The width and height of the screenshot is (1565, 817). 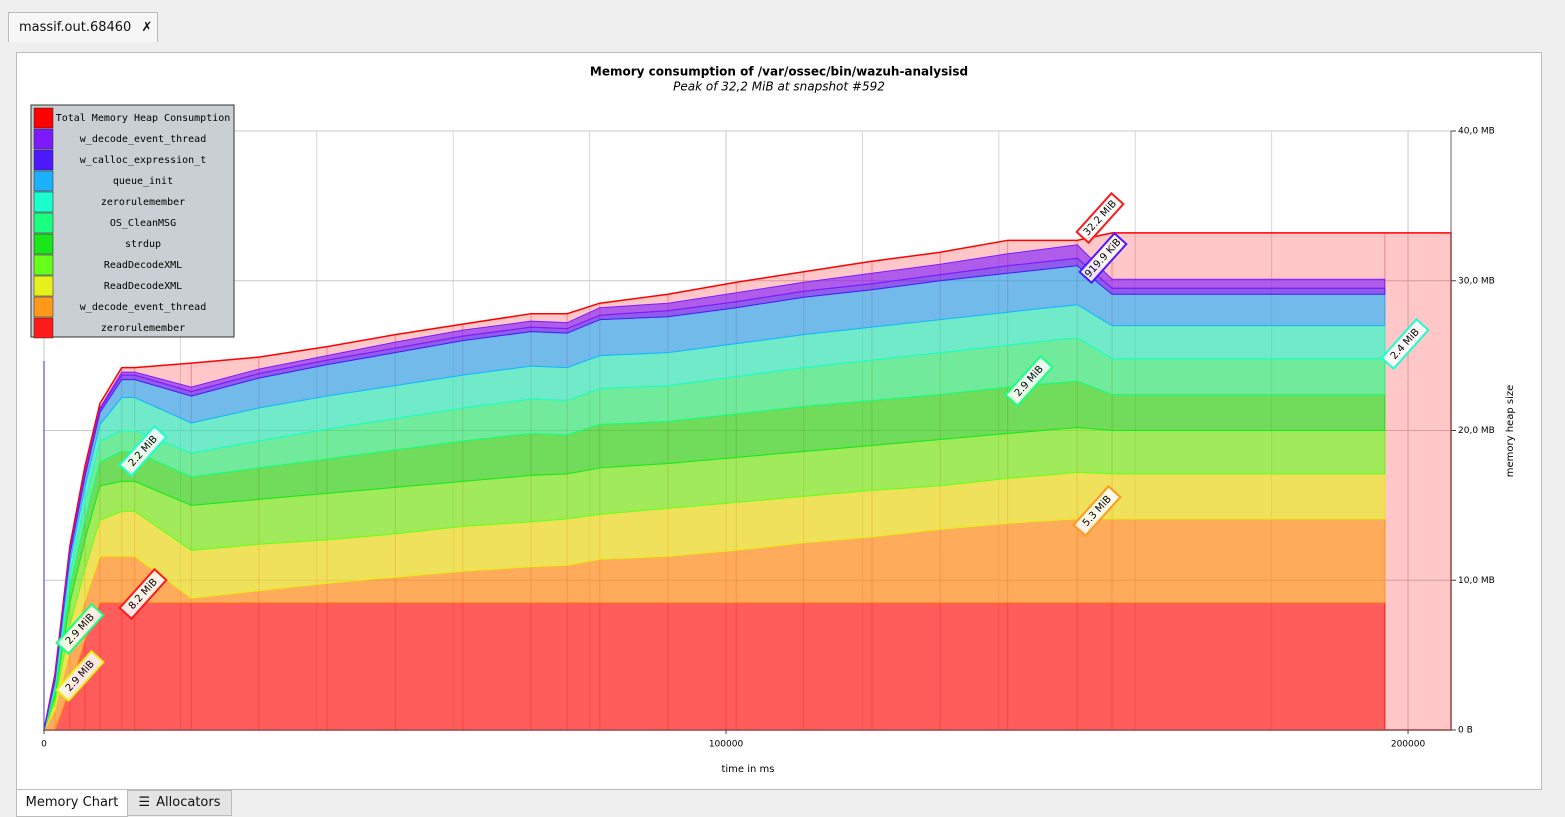 What do you see at coordinates (779, 87) in the screenshot?
I see `chart-subtitle: Peak of 32,2 MiB at snapshot #592` at bounding box center [779, 87].